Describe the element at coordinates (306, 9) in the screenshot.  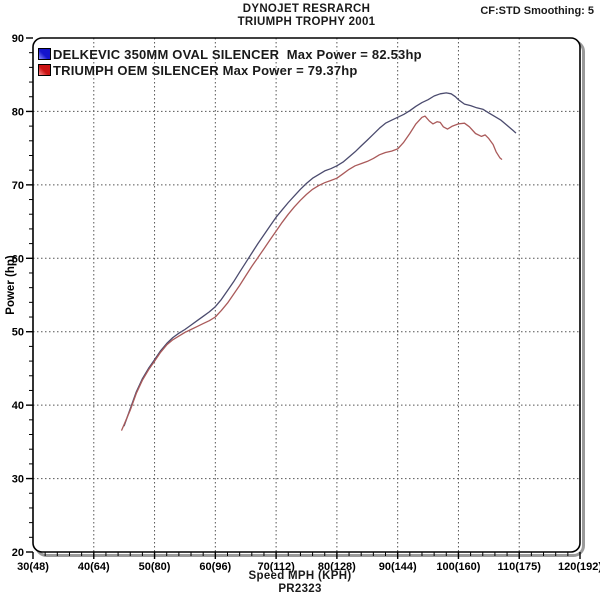
I see `chart-title: DYNOJET RESRARCH` at that location.